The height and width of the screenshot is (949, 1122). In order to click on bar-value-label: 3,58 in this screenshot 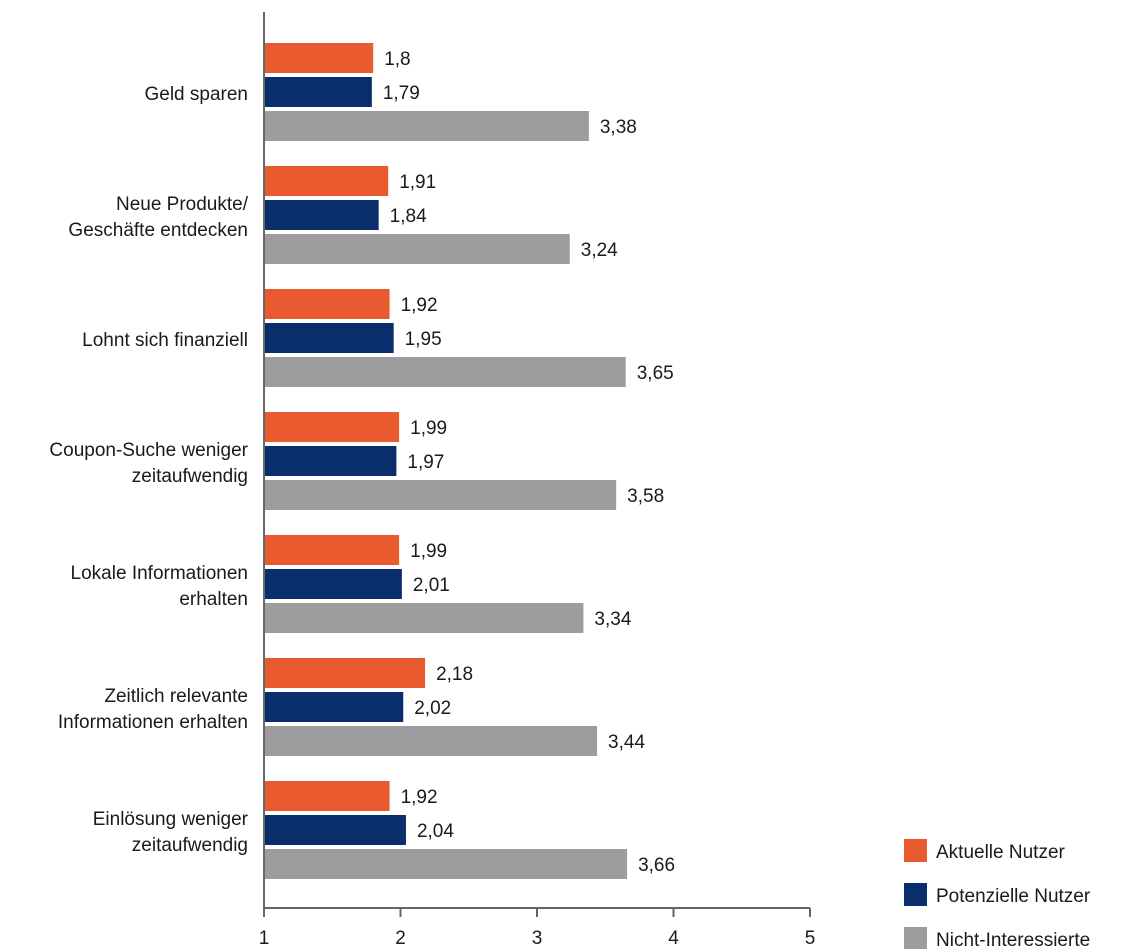, I will do `click(645, 496)`.